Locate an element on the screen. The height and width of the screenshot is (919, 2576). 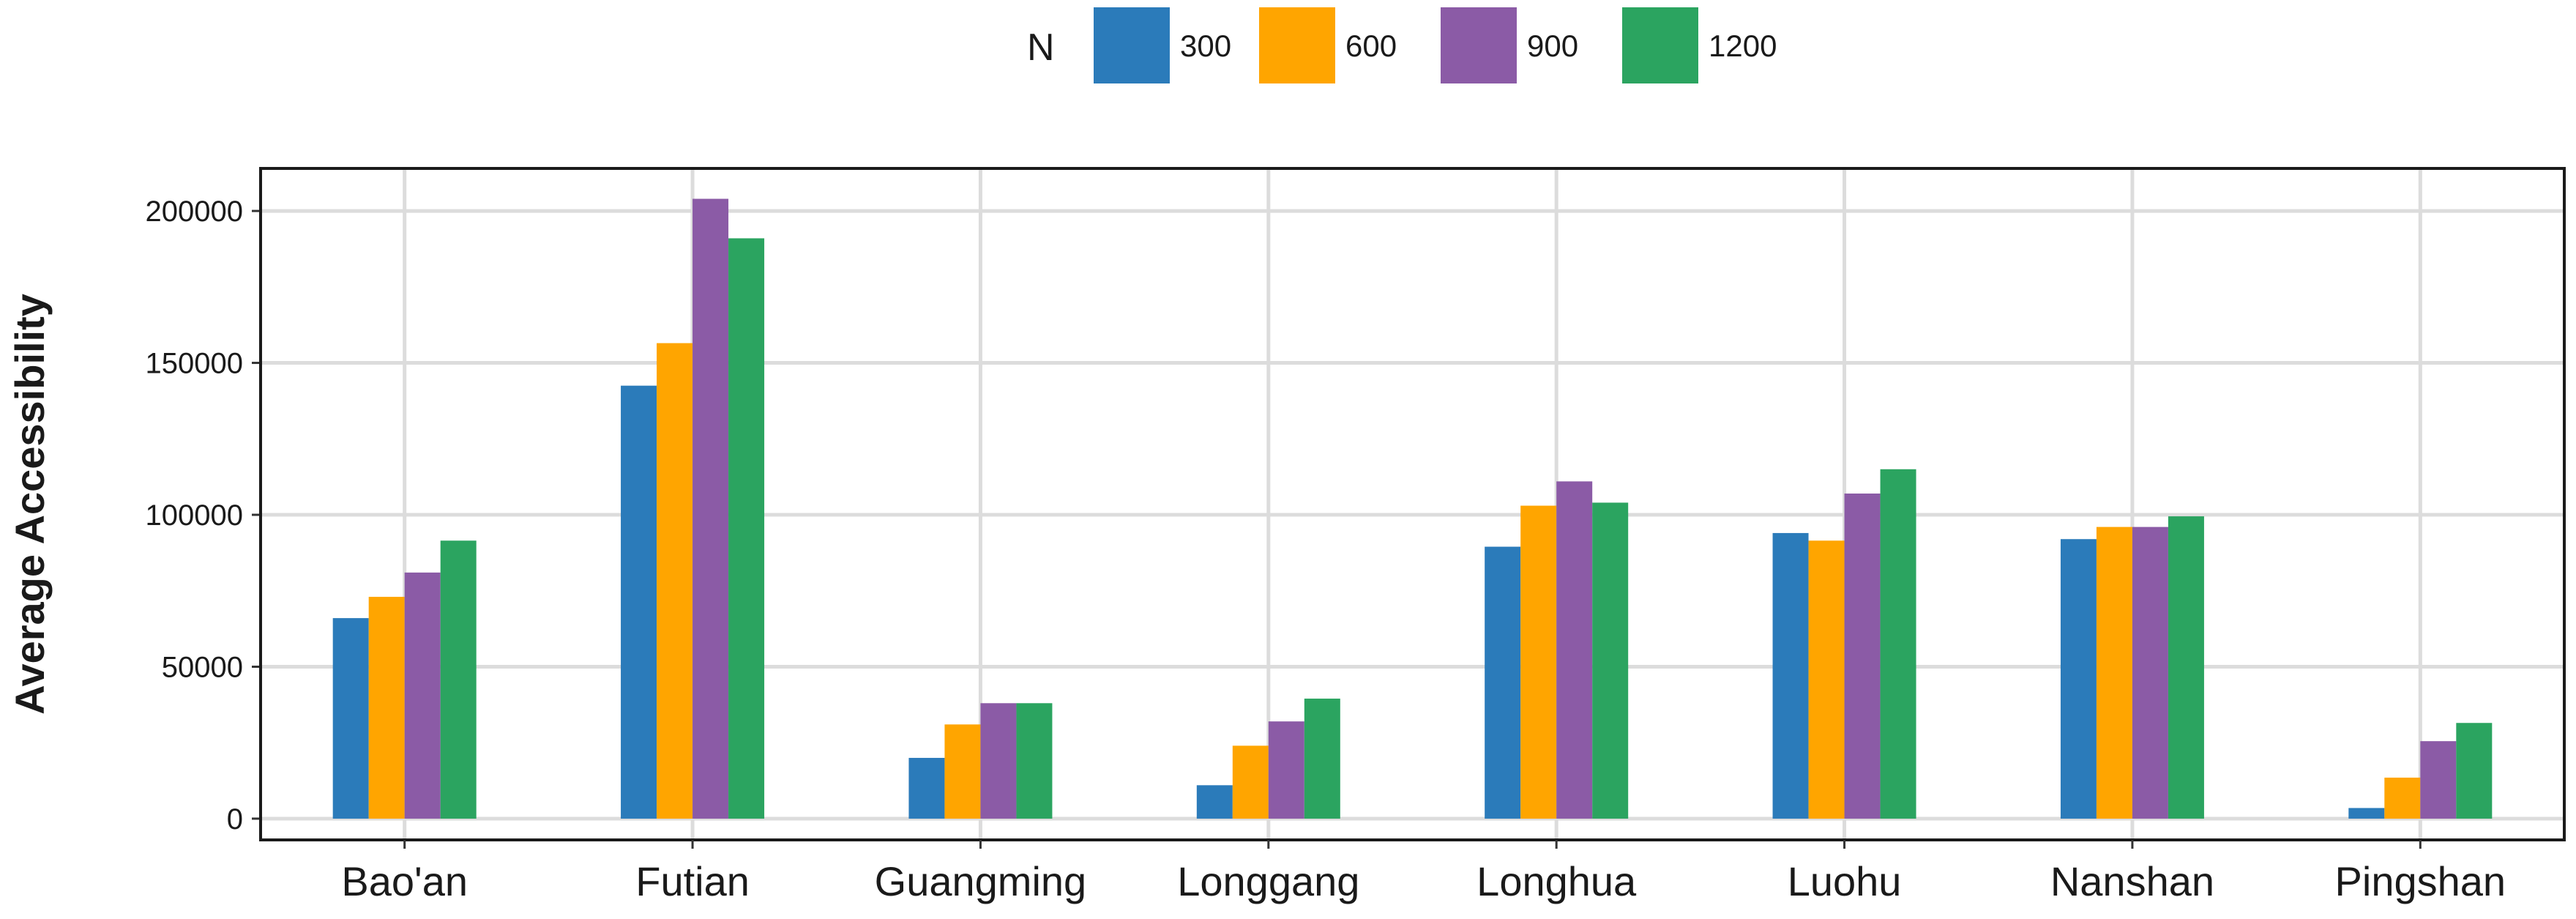
x-tick-label: Longgang is located at coordinates (1268, 881).